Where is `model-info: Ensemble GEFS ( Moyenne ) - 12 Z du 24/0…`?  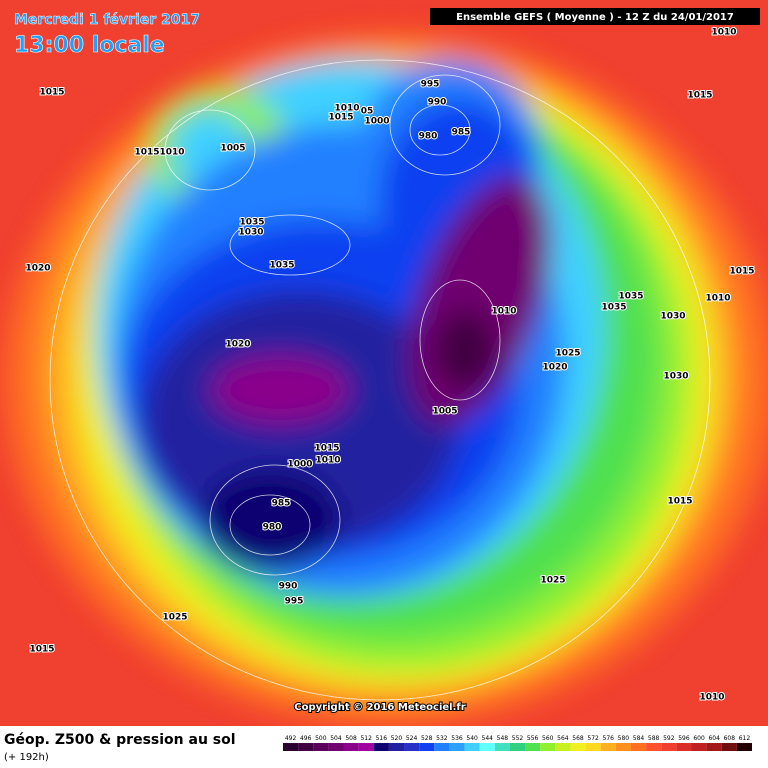
model-info: Ensemble GEFS ( Moyenne ) - 12 Z du 24/0… is located at coordinates (595, 17).